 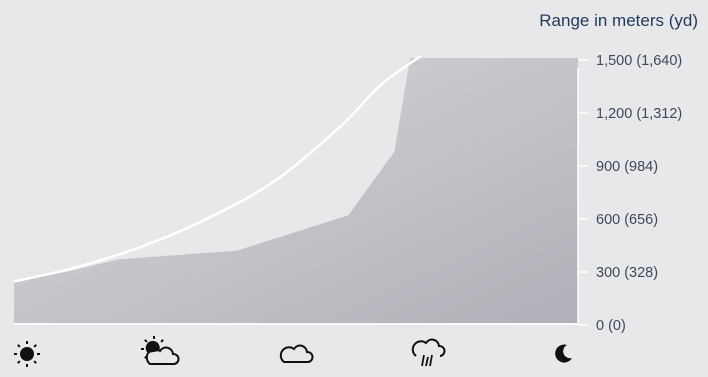 I want to click on y-tick-label: 1,500 (1,640), so click(x=639, y=61).